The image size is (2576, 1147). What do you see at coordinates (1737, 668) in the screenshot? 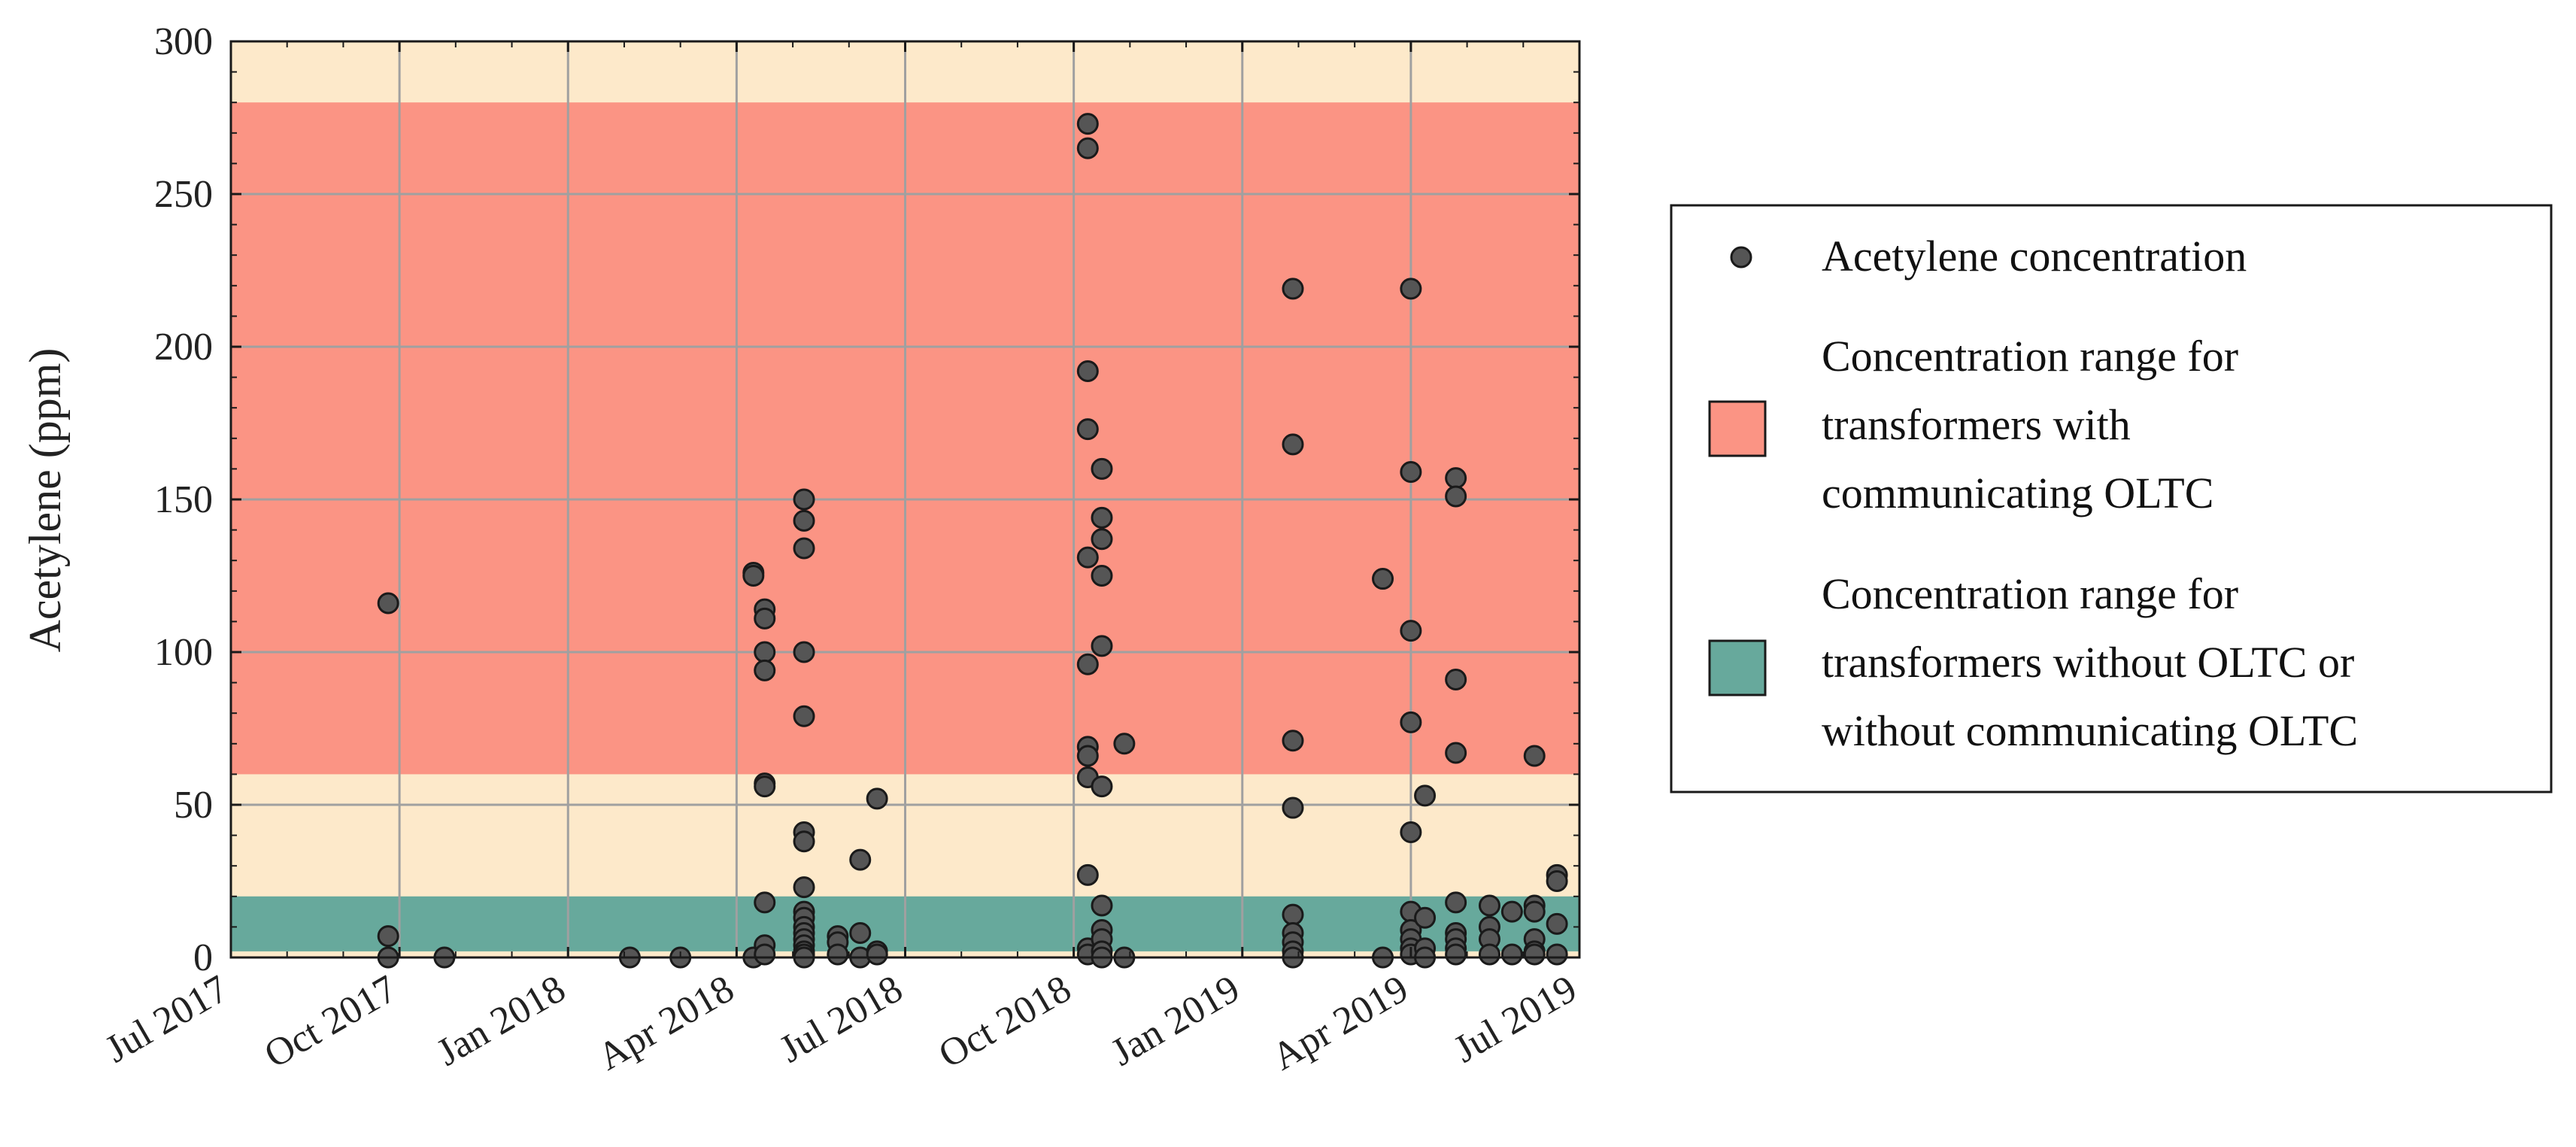
I see `legend-swatch-without-oltc` at bounding box center [1737, 668].